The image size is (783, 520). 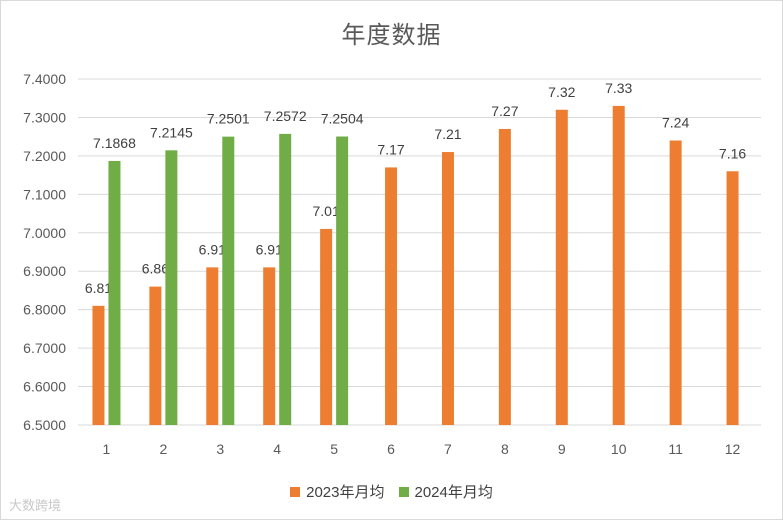 What do you see at coordinates (326, 211) in the screenshot?
I see `data-label: 7.01` at bounding box center [326, 211].